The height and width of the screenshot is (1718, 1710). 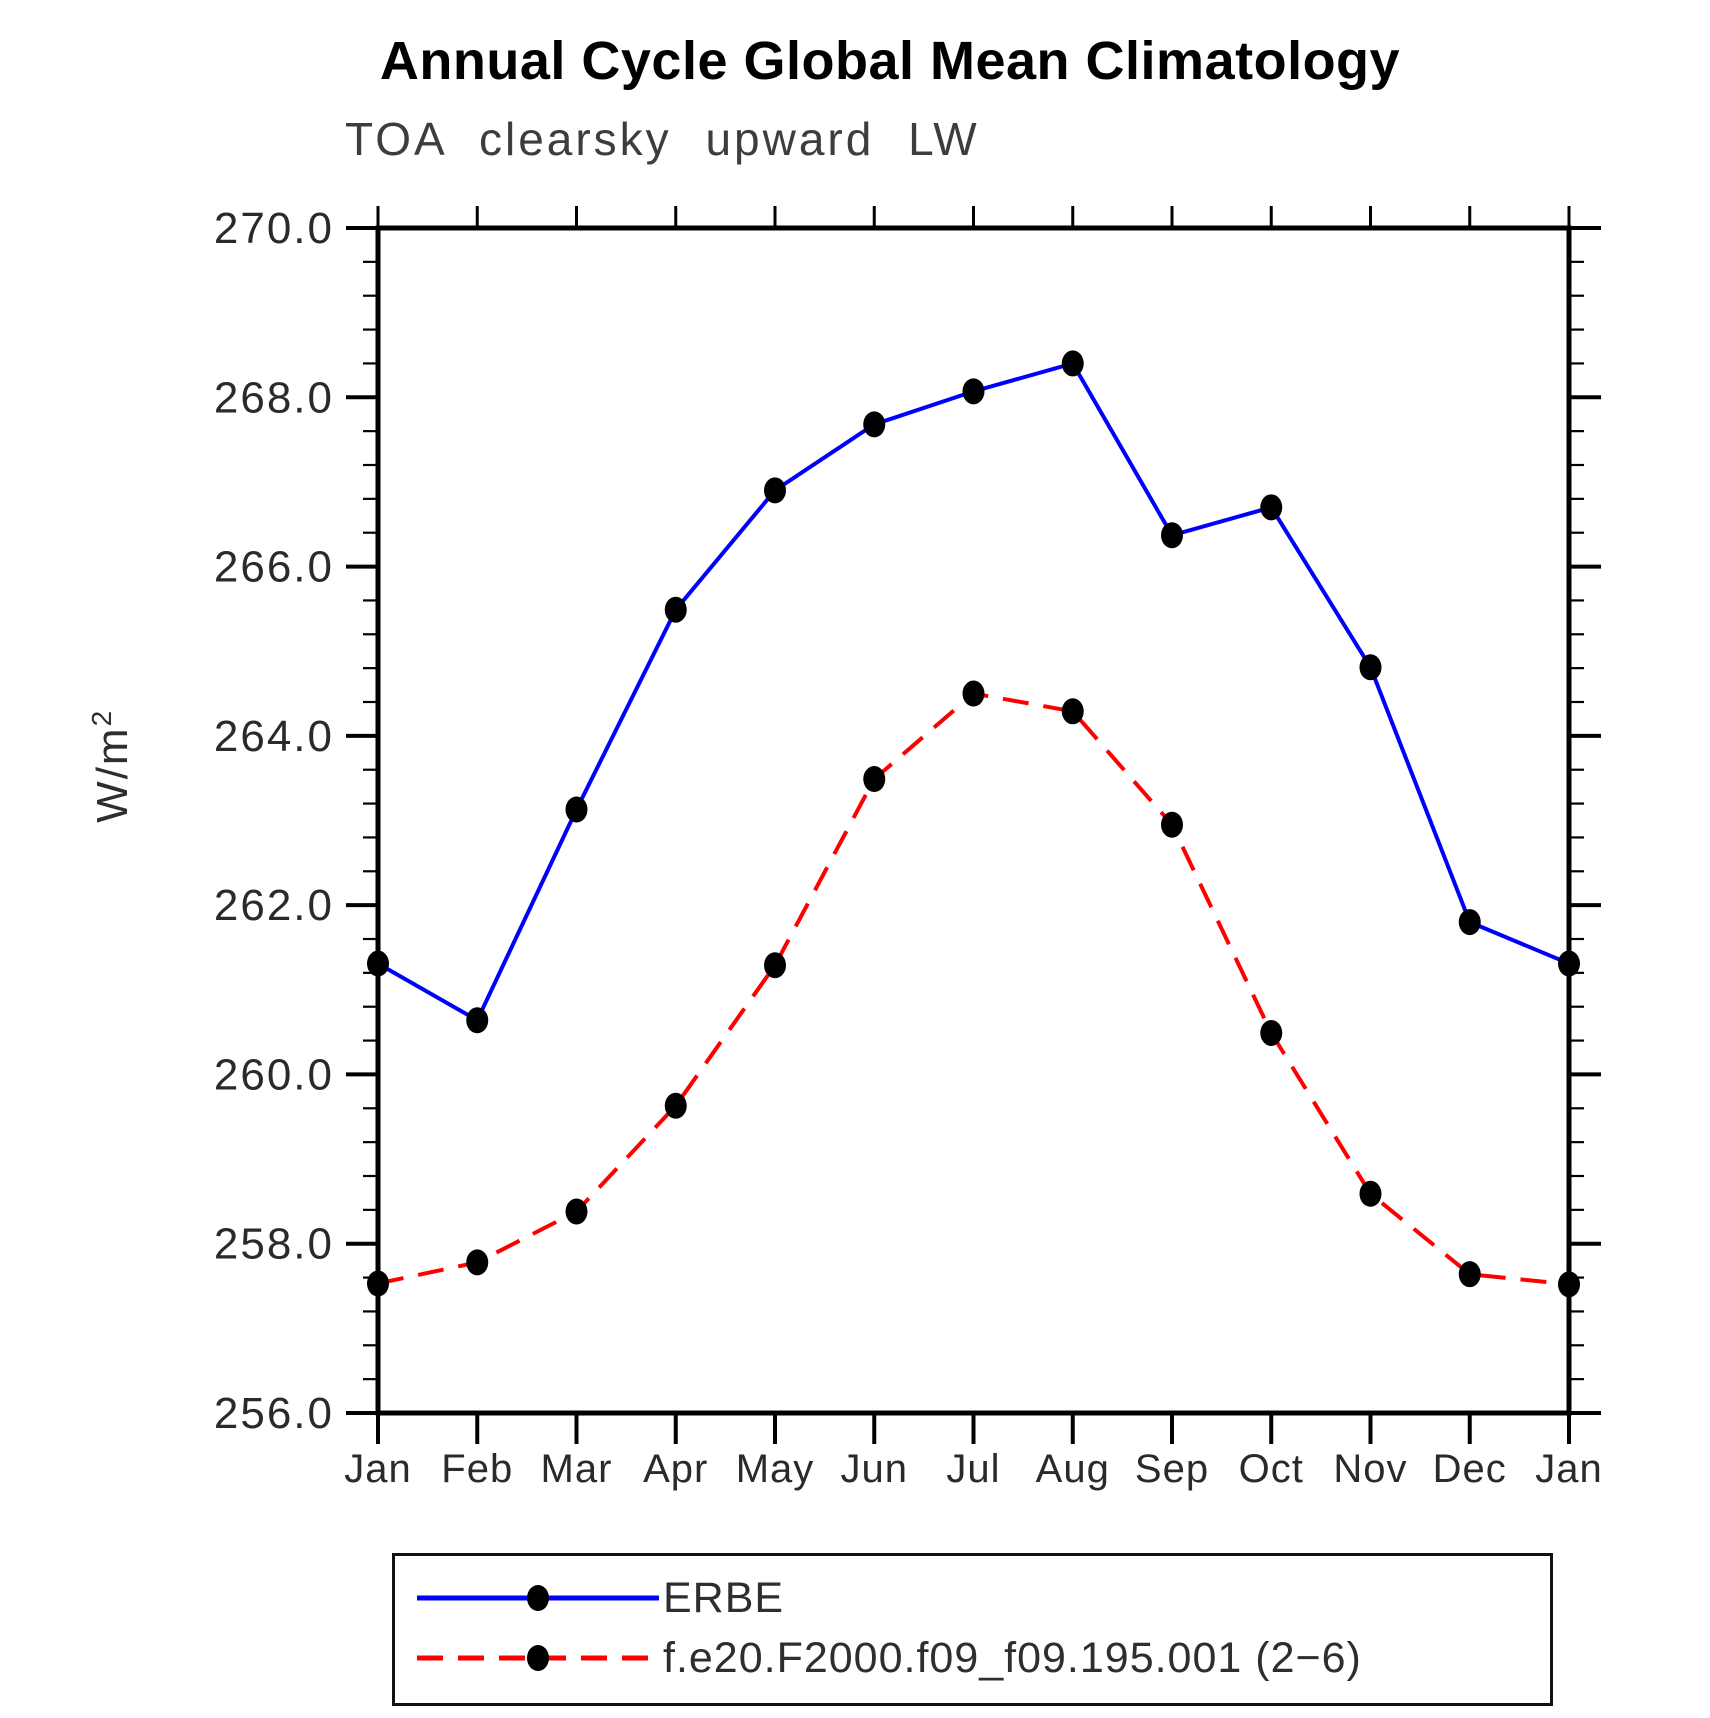 What do you see at coordinates (274, 1244) in the screenshot?
I see `y-tick-label: 258.0` at bounding box center [274, 1244].